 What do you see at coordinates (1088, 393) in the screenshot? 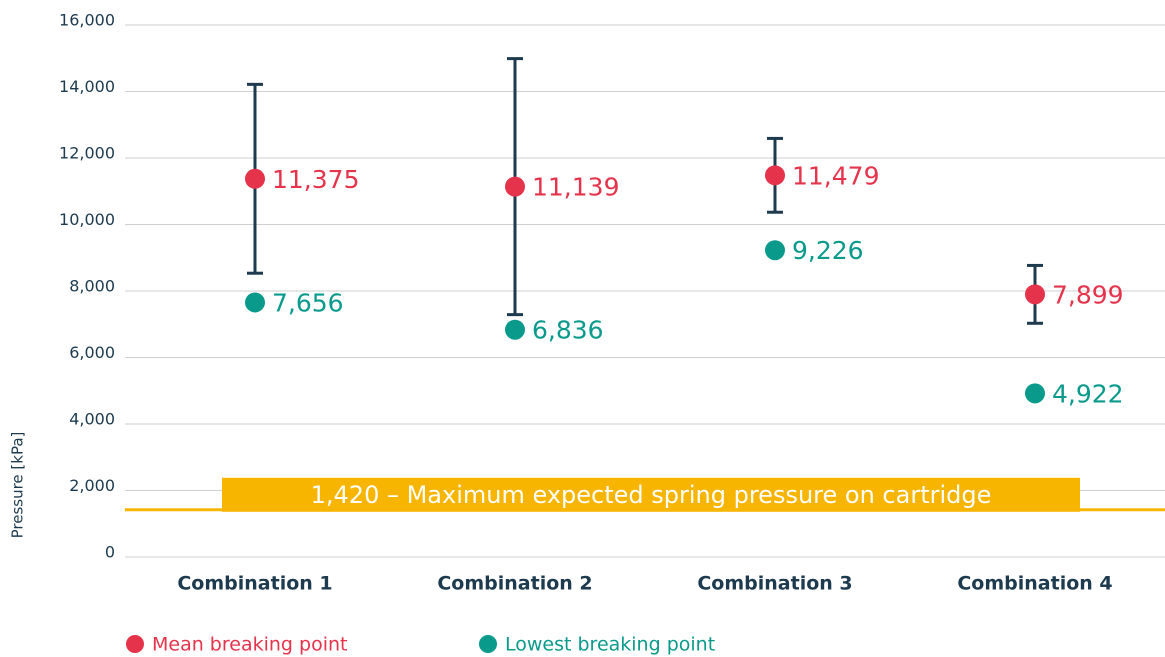
I see `data-label: 4,922` at bounding box center [1088, 393].